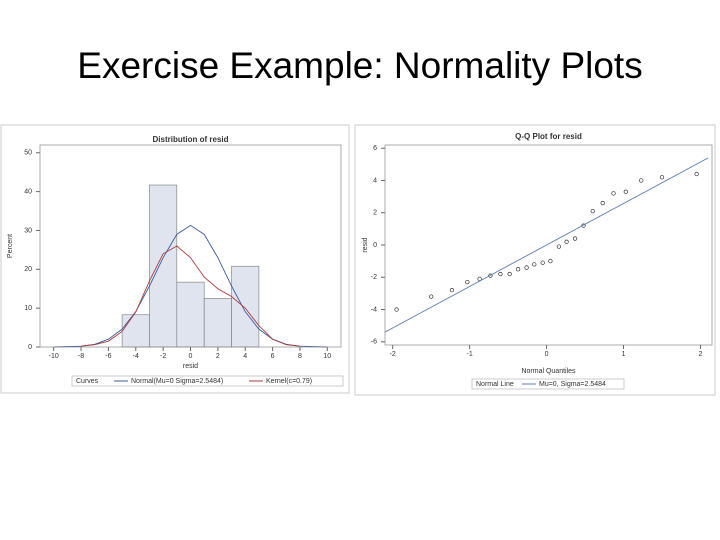 The height and width of the screenshot is (540, 720). I want to click on x-tick-label: -4, so click(136, 356).